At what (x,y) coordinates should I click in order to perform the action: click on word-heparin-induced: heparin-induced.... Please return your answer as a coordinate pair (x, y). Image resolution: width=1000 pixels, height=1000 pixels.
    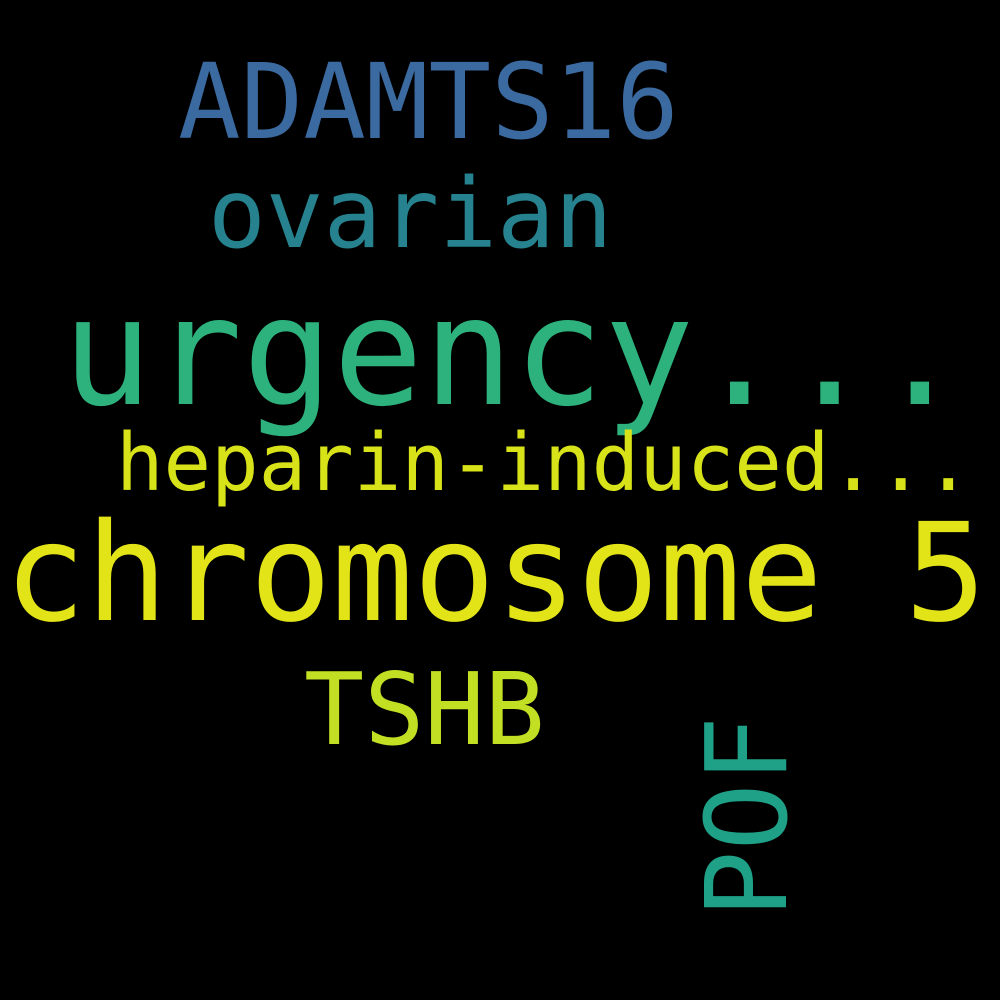
    Looking at the image, I should click on (544, 463).